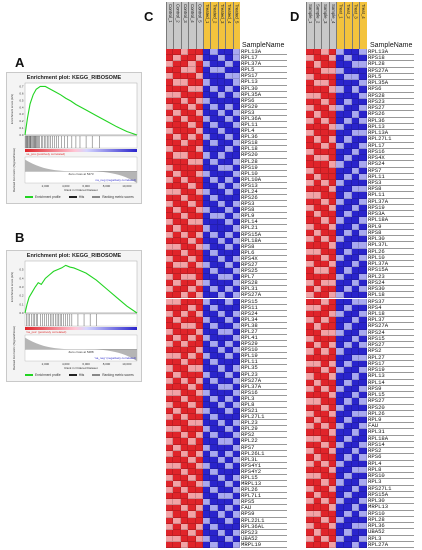 The width and height of the screenshot is (422, 550). What do you see at coordinates (264, 119) in the screenshot?
I see `gene-label: RPL36A` at bounding box center [264, 119].